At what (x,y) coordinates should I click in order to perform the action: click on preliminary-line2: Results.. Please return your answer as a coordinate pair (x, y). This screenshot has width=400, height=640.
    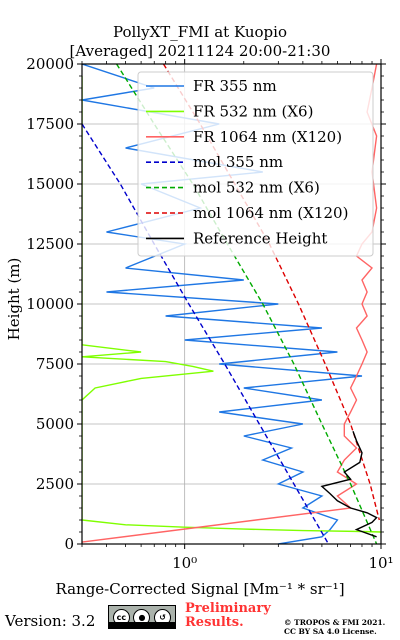
    Looking at the image, I should click on (214, 622).